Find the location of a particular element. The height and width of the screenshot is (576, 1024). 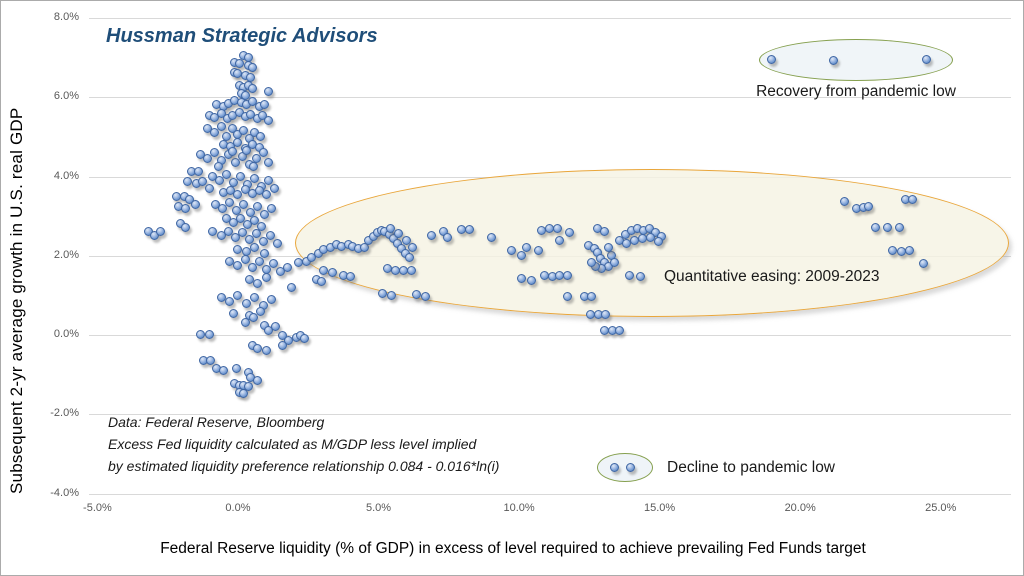

chart-title: Hussman Strategic Advisors is located at coordinates (242, 36).